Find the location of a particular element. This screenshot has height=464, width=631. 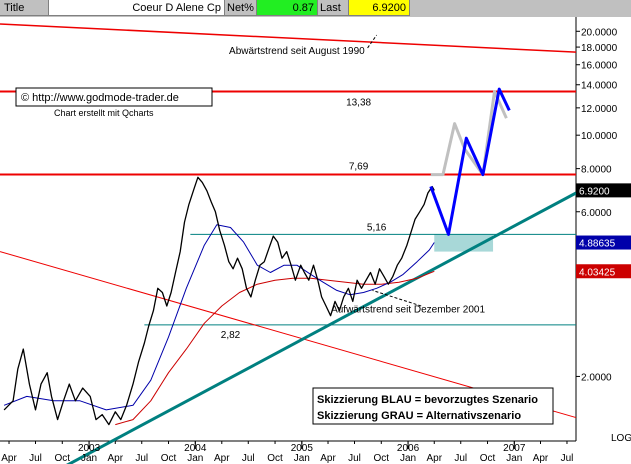

value-badge-last is located at coordinates (603, 190).